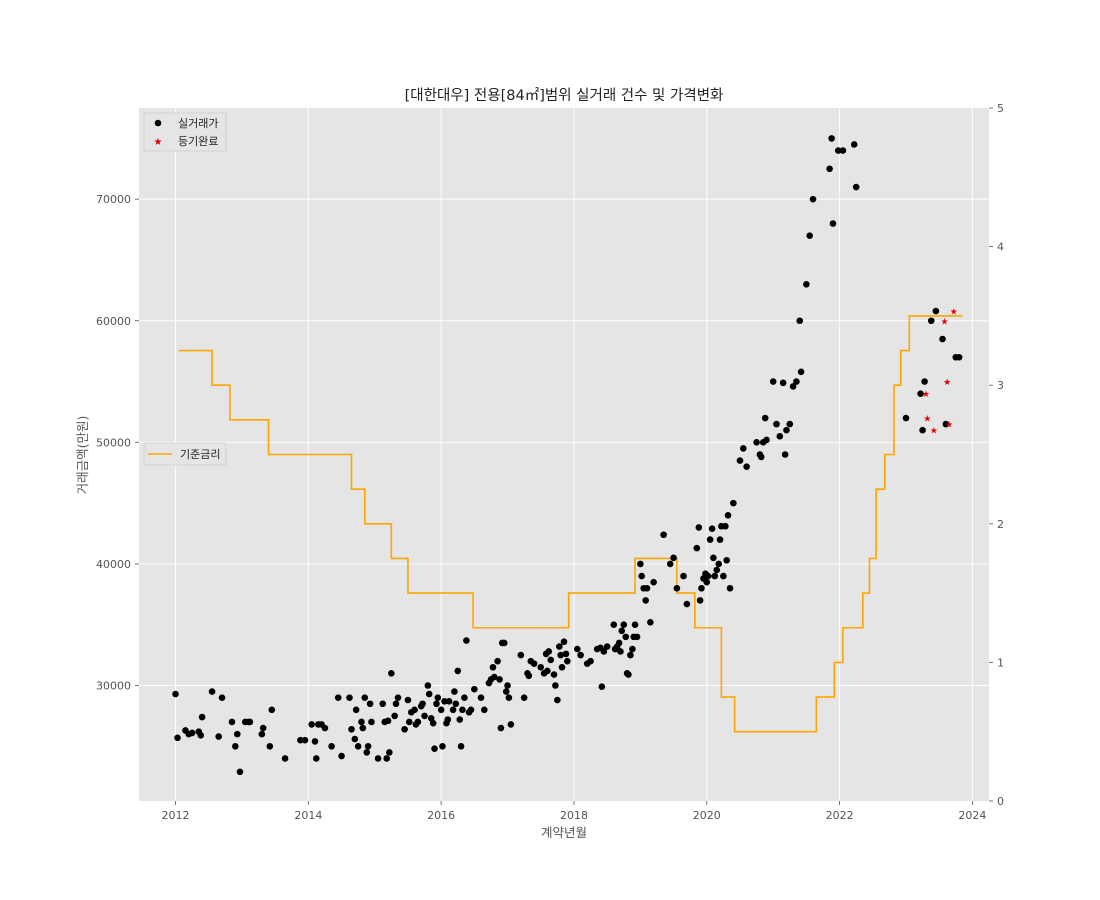 The height and width of the screenshot is (900, 1100). I want to click on legend-top: 실거래가 ★ 등기완료, so click(185, 132).